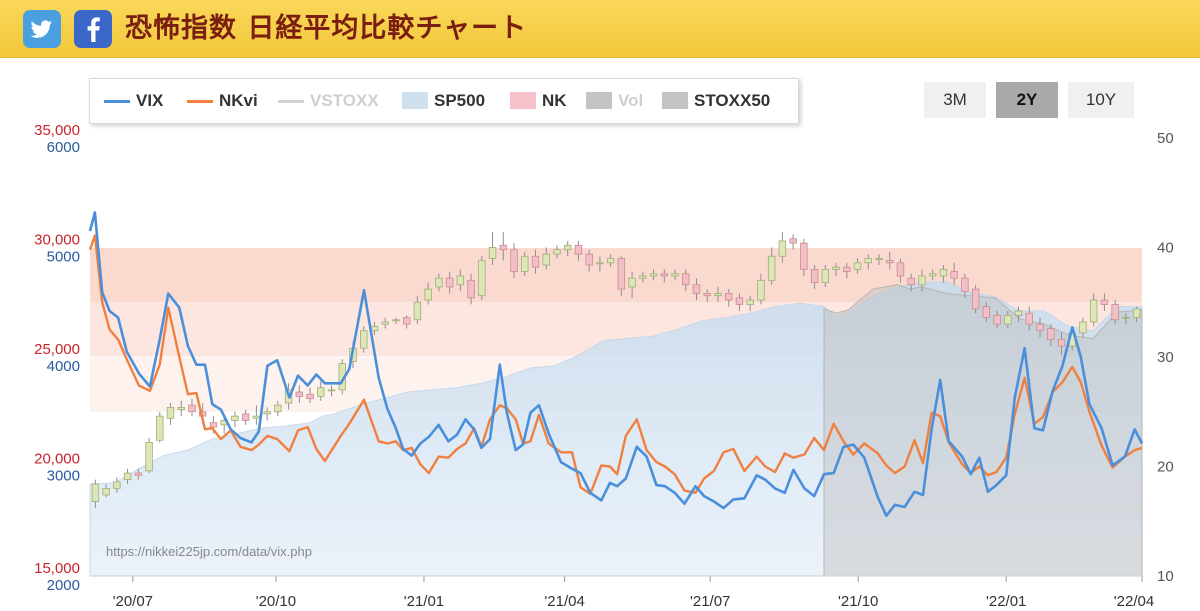  What do you see at coordinates (63, 366) in the screenshot?
I see `sp500-axis-tick-label: 4000` at bounding box center [63, 366].